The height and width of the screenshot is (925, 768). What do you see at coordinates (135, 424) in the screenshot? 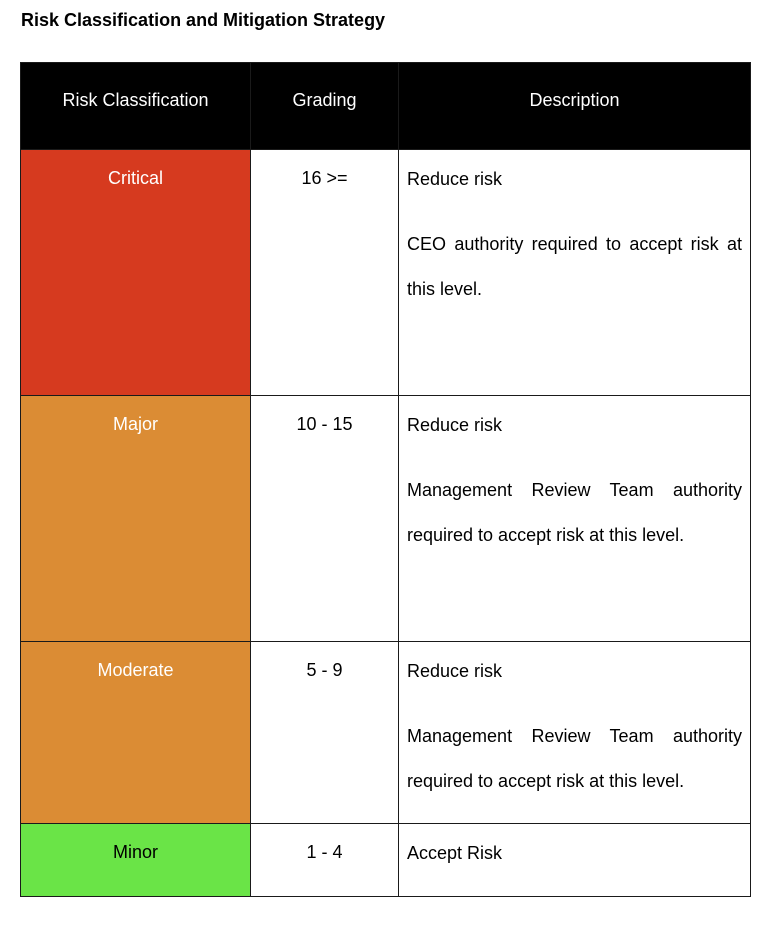
I see `classification-label: Major` at bounding box center [135, 424].